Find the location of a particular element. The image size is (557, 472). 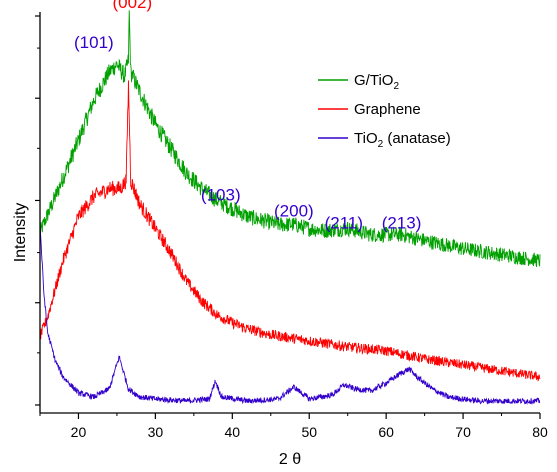

legend: G/TiO2 Graphene TiO2 (anatase) is located at coordinates (384, 111).